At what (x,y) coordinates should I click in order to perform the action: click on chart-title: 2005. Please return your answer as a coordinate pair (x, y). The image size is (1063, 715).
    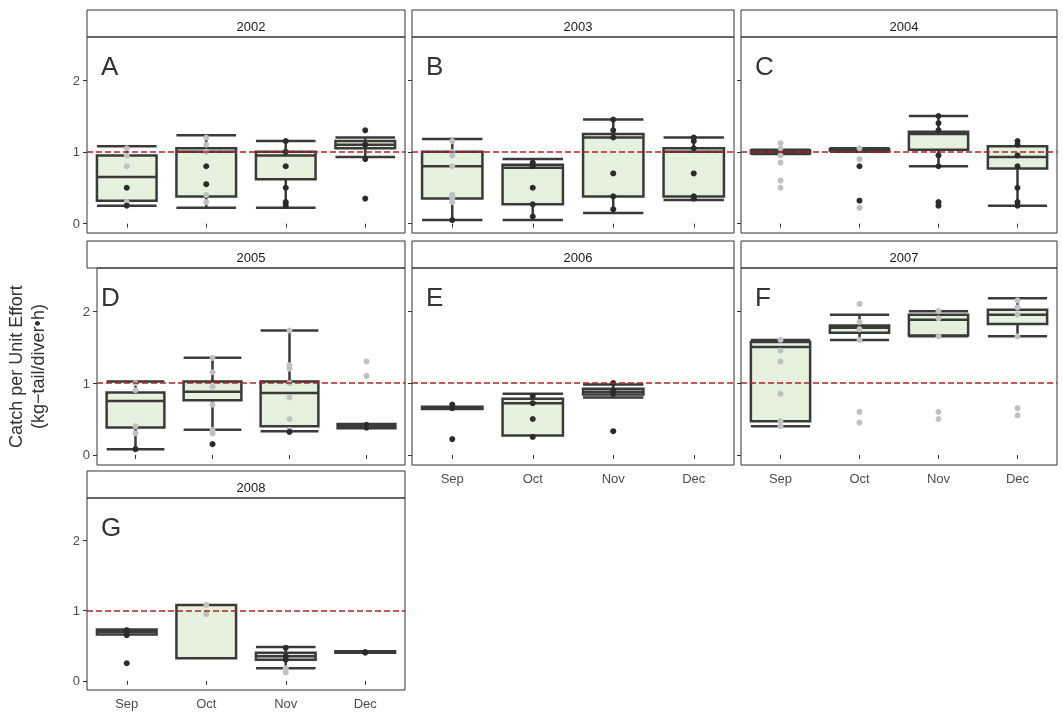
    Looking at the image, I should click on (251, 257).